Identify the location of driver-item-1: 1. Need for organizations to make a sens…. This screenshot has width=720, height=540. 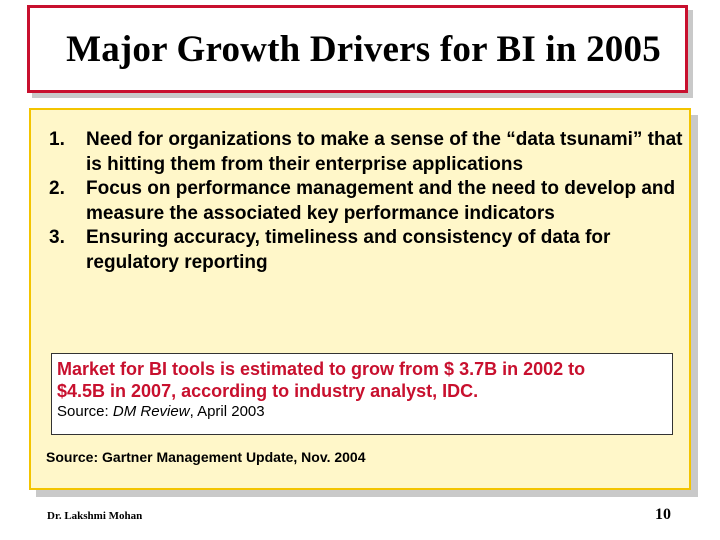
(368, 152).